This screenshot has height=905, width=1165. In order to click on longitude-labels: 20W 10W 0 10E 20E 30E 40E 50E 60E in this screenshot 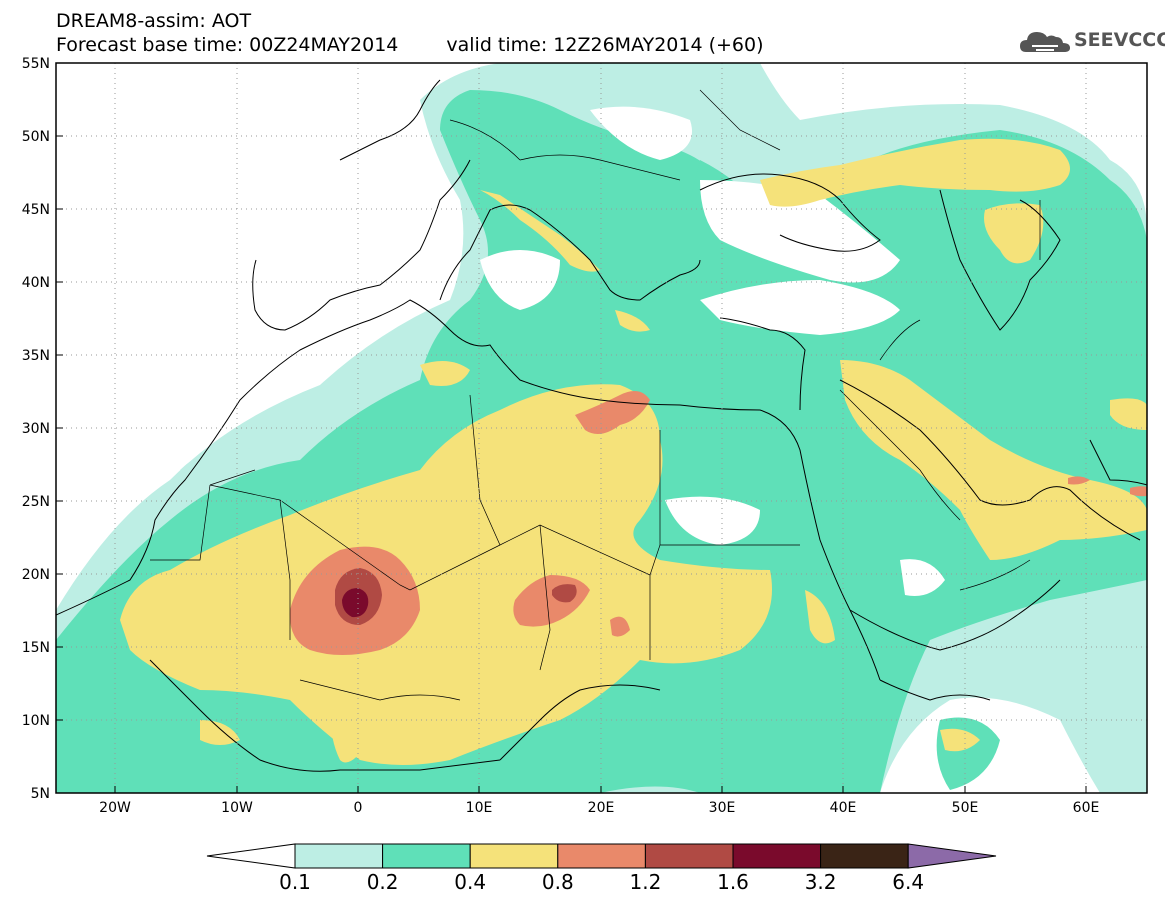, I will do `click(599, 808)`.